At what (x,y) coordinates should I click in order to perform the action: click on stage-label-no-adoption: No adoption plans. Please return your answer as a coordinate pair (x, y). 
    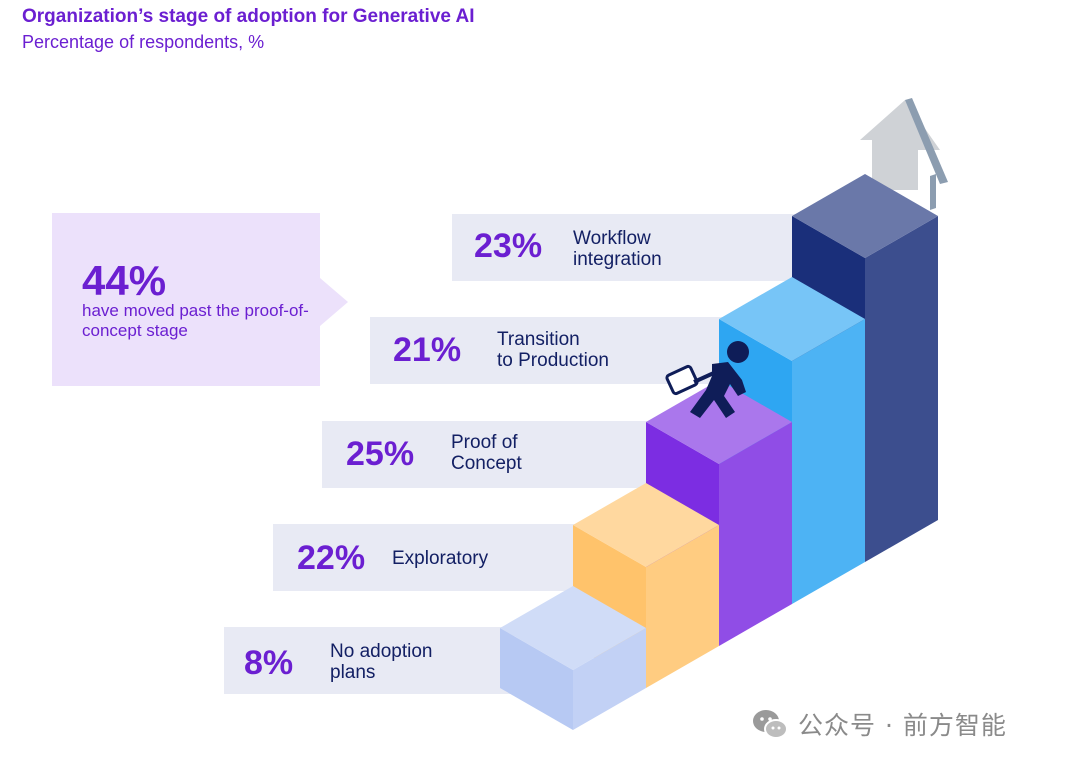
    Looking at the image, I should click on (381, 662).